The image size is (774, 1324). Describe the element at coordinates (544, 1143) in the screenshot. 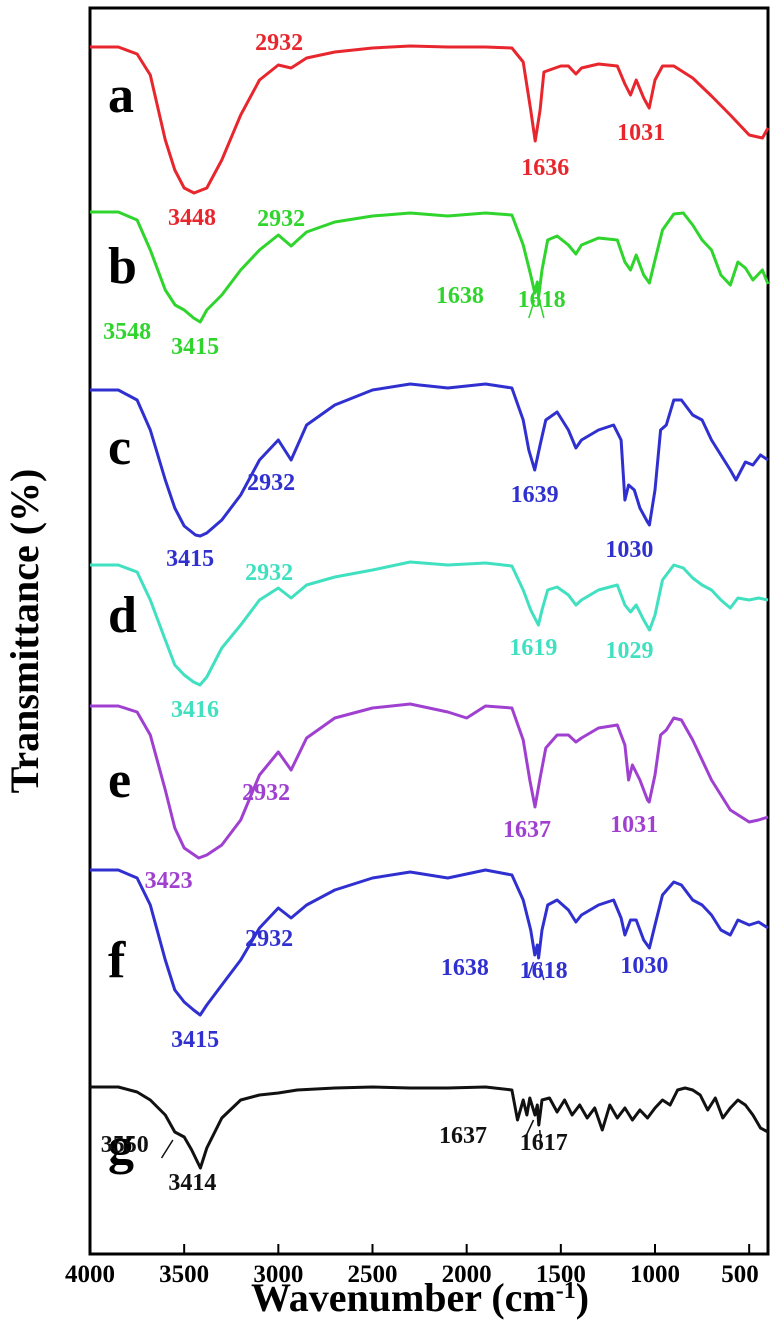

I see `peak-label-g: 1617` at that location.